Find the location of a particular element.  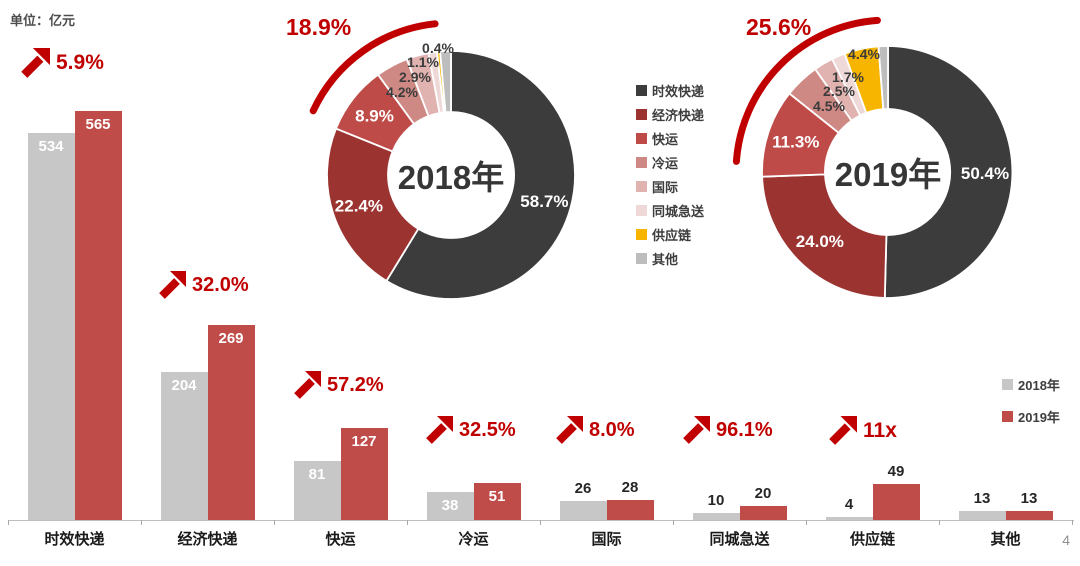

bar-value-label: 4 is located at coordinates (849, 505).